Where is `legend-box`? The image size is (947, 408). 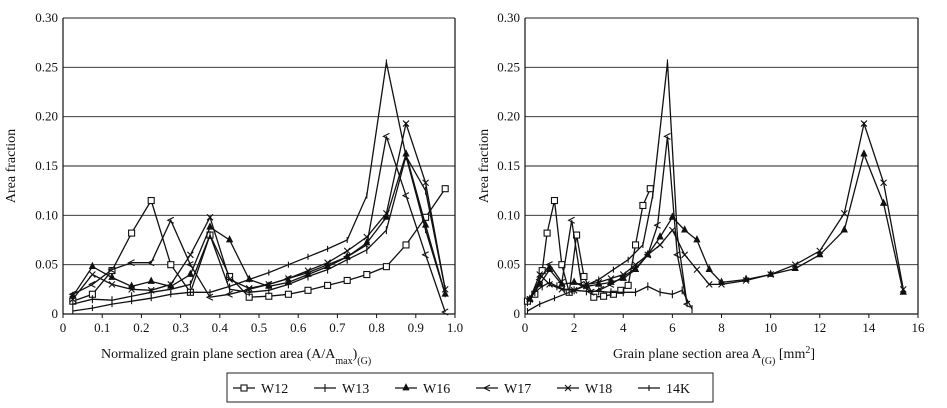
legend-box is located at coordinates (470, 387).